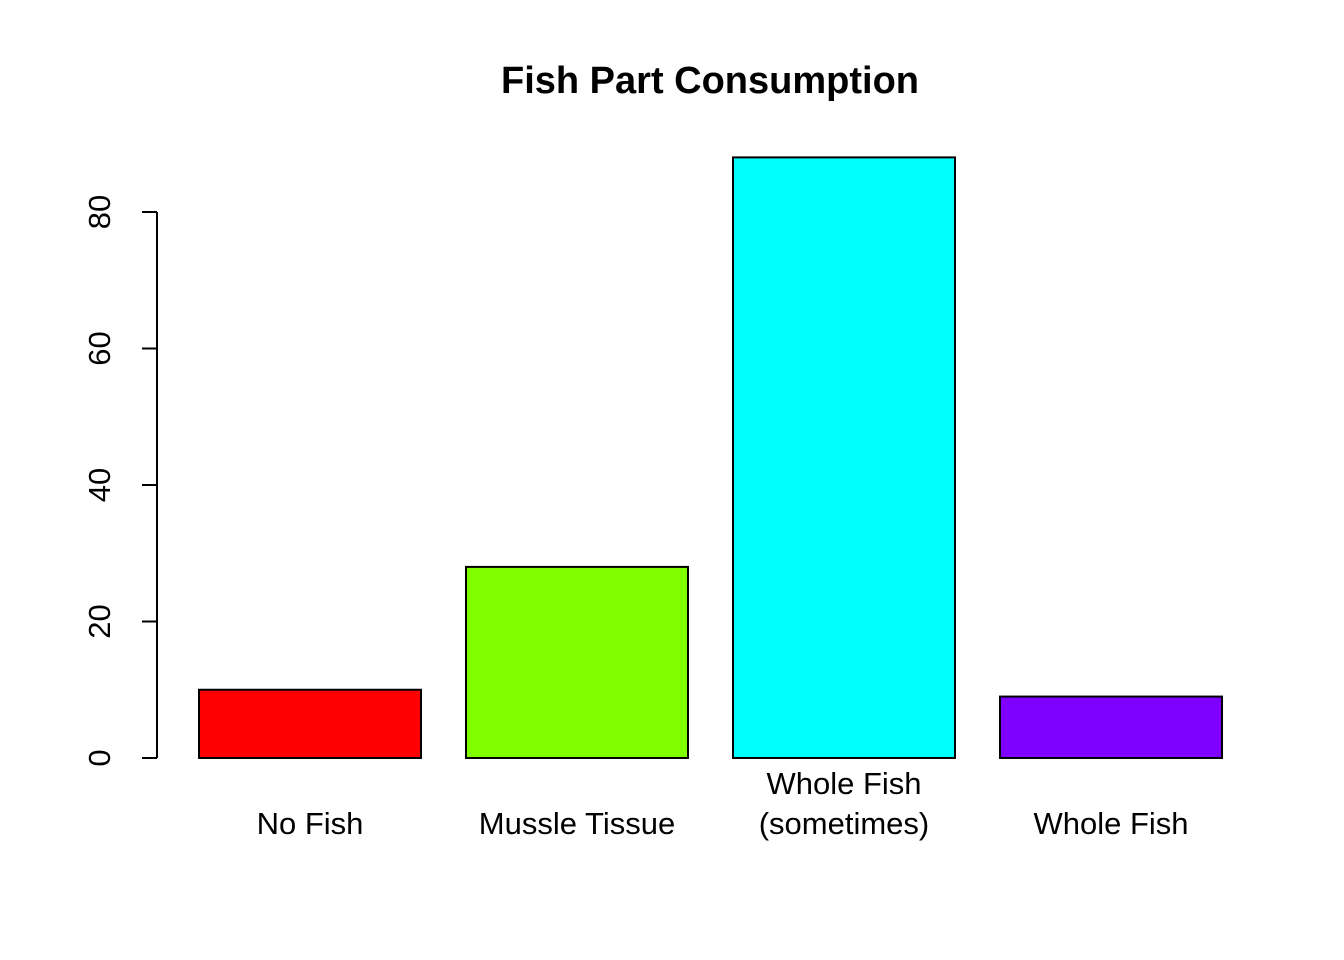 The width and height of the screenshot is (1344, 960). Describe the element at coordinates (99, 485) in the screenshot. I see `y-tick-label: 40` at that location.